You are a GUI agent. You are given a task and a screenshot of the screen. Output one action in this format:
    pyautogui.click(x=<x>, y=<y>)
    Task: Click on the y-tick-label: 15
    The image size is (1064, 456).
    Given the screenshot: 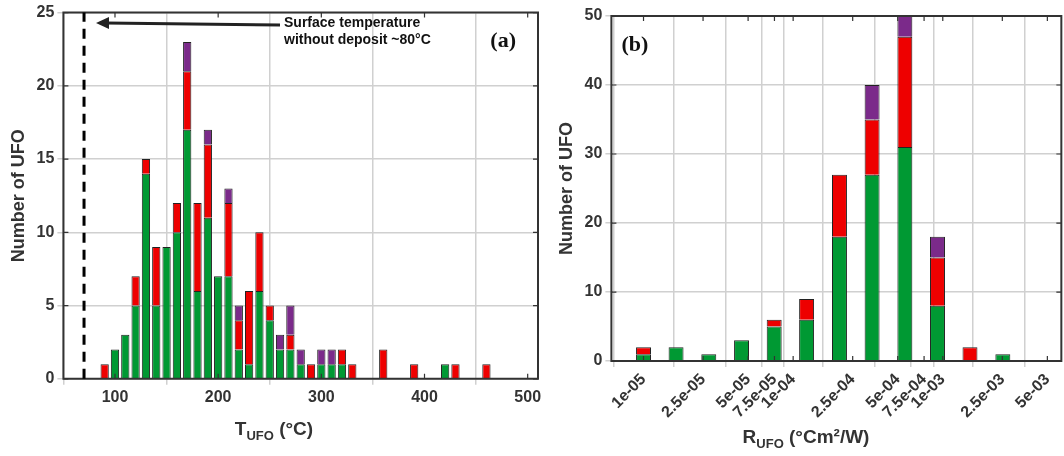 What is the action you would take?
    pyautogui.click(x=45, y=158)
    